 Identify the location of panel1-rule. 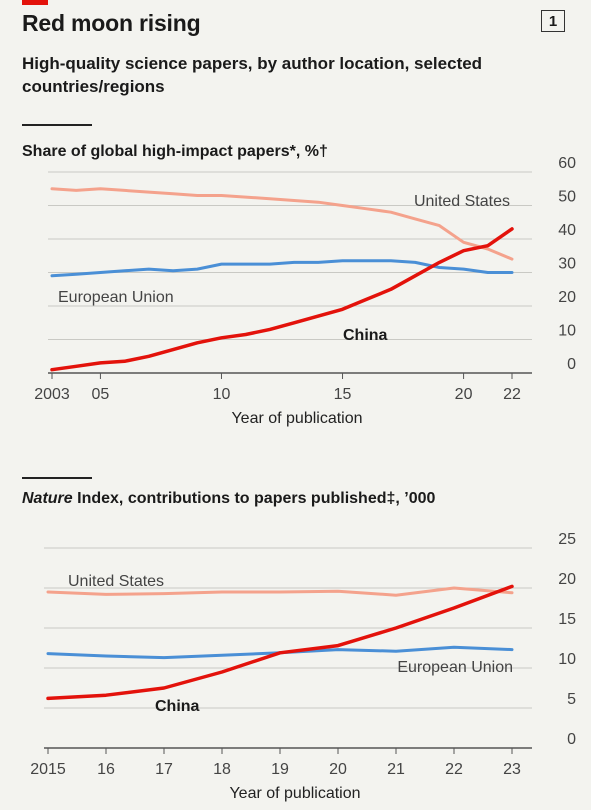
(57, 125).